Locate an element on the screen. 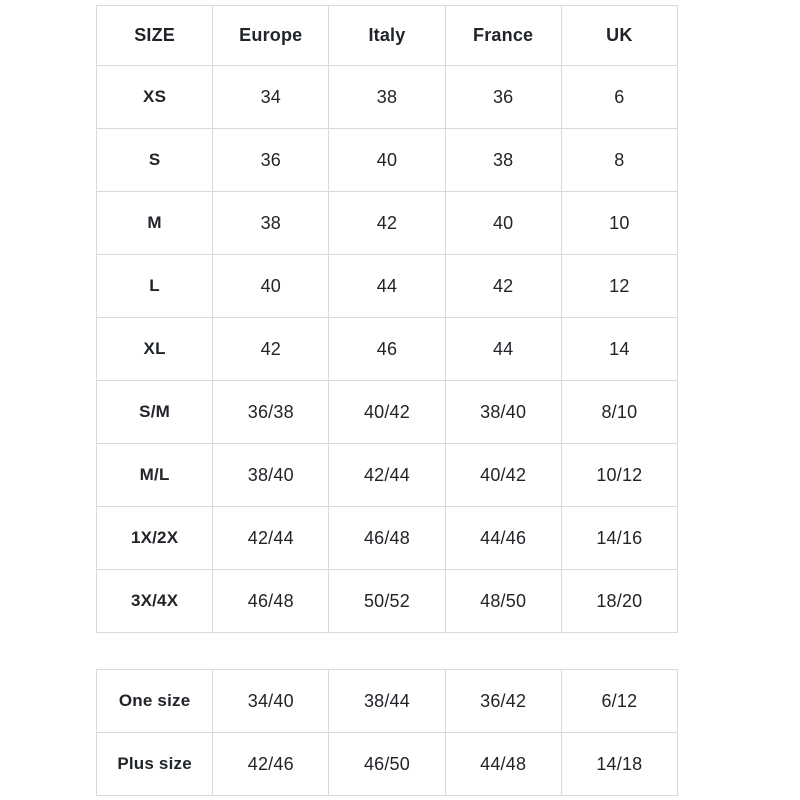 Image resolution: width=800 pixels, height=800 pixels. header-row: SIZE Europe Italy France UK is located at coordinates (387, 35).